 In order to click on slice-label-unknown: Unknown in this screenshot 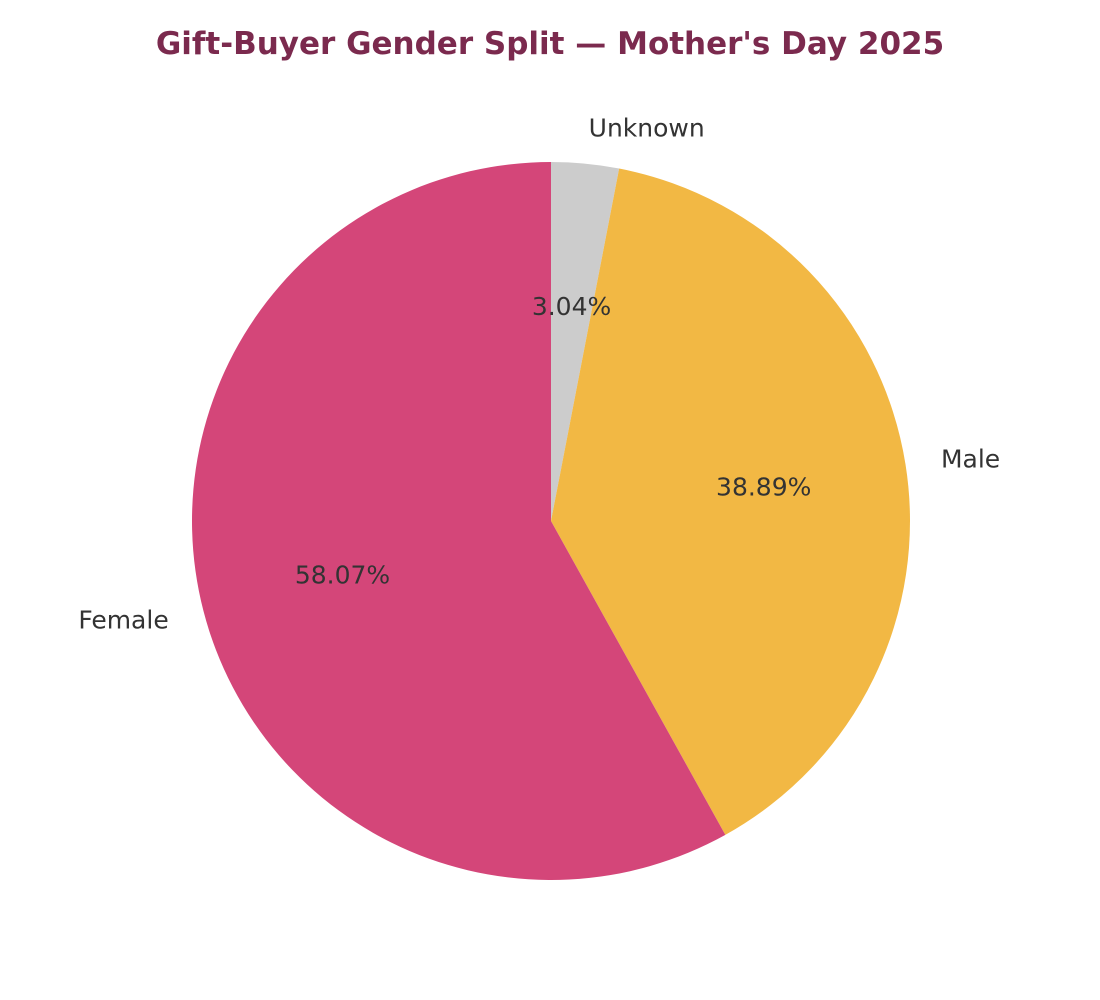, I will do `click(647, 127)`.